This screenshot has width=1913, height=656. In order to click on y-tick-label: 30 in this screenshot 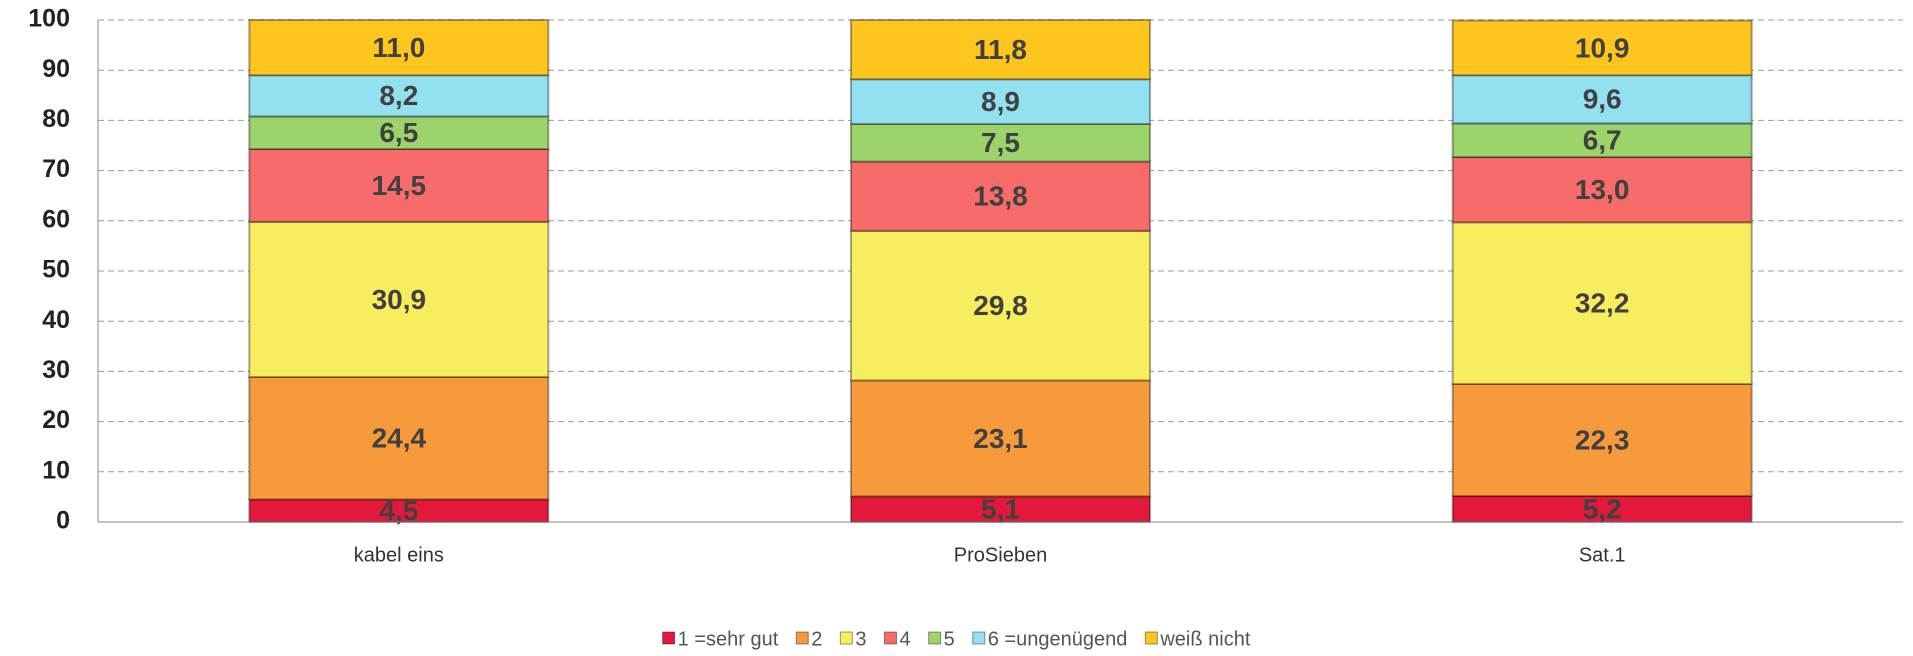, I will do `click(56, 370)`.